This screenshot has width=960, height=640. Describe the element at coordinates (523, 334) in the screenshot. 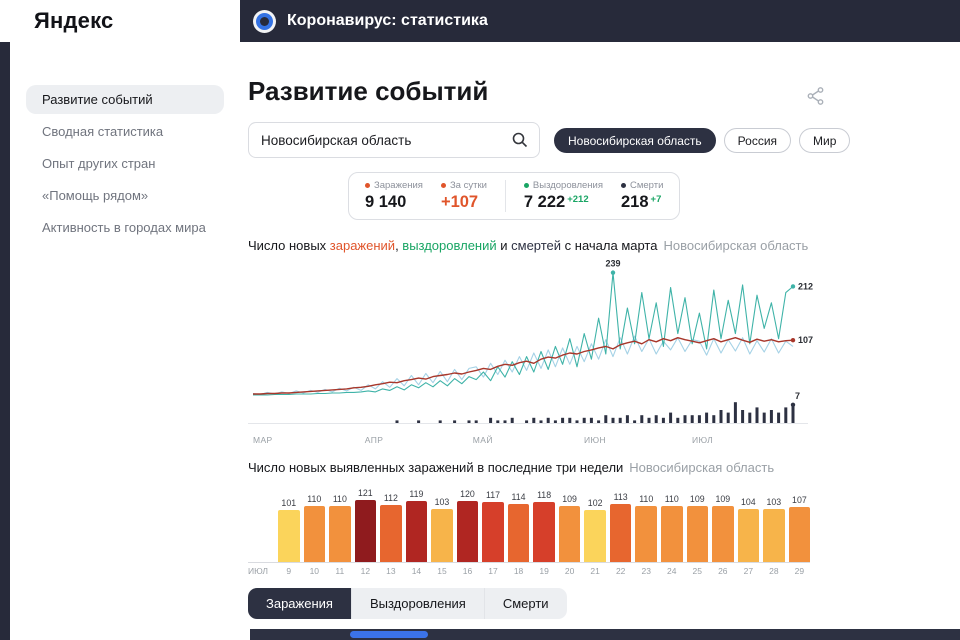

I see `series-line-выздоровления` at that location.